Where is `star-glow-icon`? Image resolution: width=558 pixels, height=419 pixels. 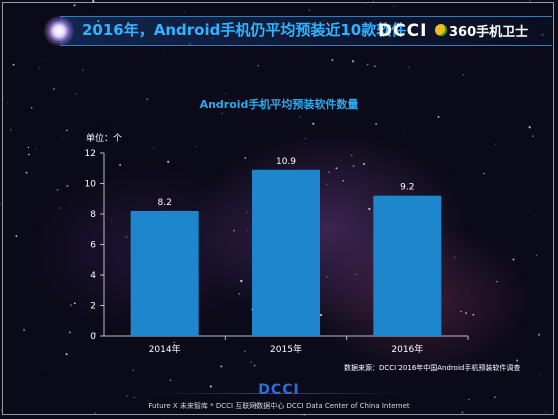
star-glow-icon is located at coordinates (59, 31).